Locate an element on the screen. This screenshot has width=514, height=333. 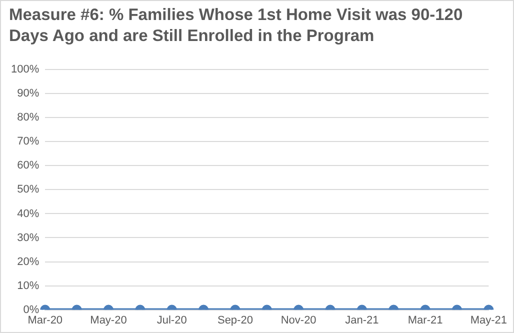
y-tick-label: 10% is located at coordinates (28, 286).